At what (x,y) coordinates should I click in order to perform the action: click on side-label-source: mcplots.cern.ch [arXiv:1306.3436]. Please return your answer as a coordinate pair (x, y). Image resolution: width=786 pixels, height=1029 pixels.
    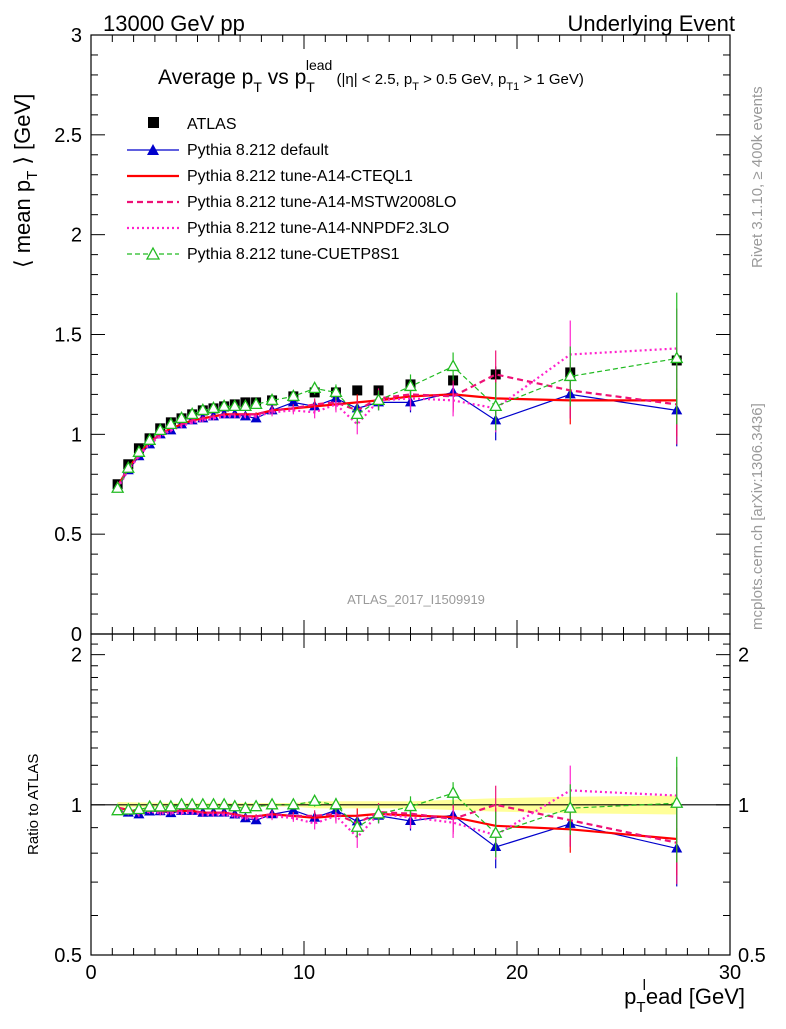
    Looking at the image, I should click on (757, 516).